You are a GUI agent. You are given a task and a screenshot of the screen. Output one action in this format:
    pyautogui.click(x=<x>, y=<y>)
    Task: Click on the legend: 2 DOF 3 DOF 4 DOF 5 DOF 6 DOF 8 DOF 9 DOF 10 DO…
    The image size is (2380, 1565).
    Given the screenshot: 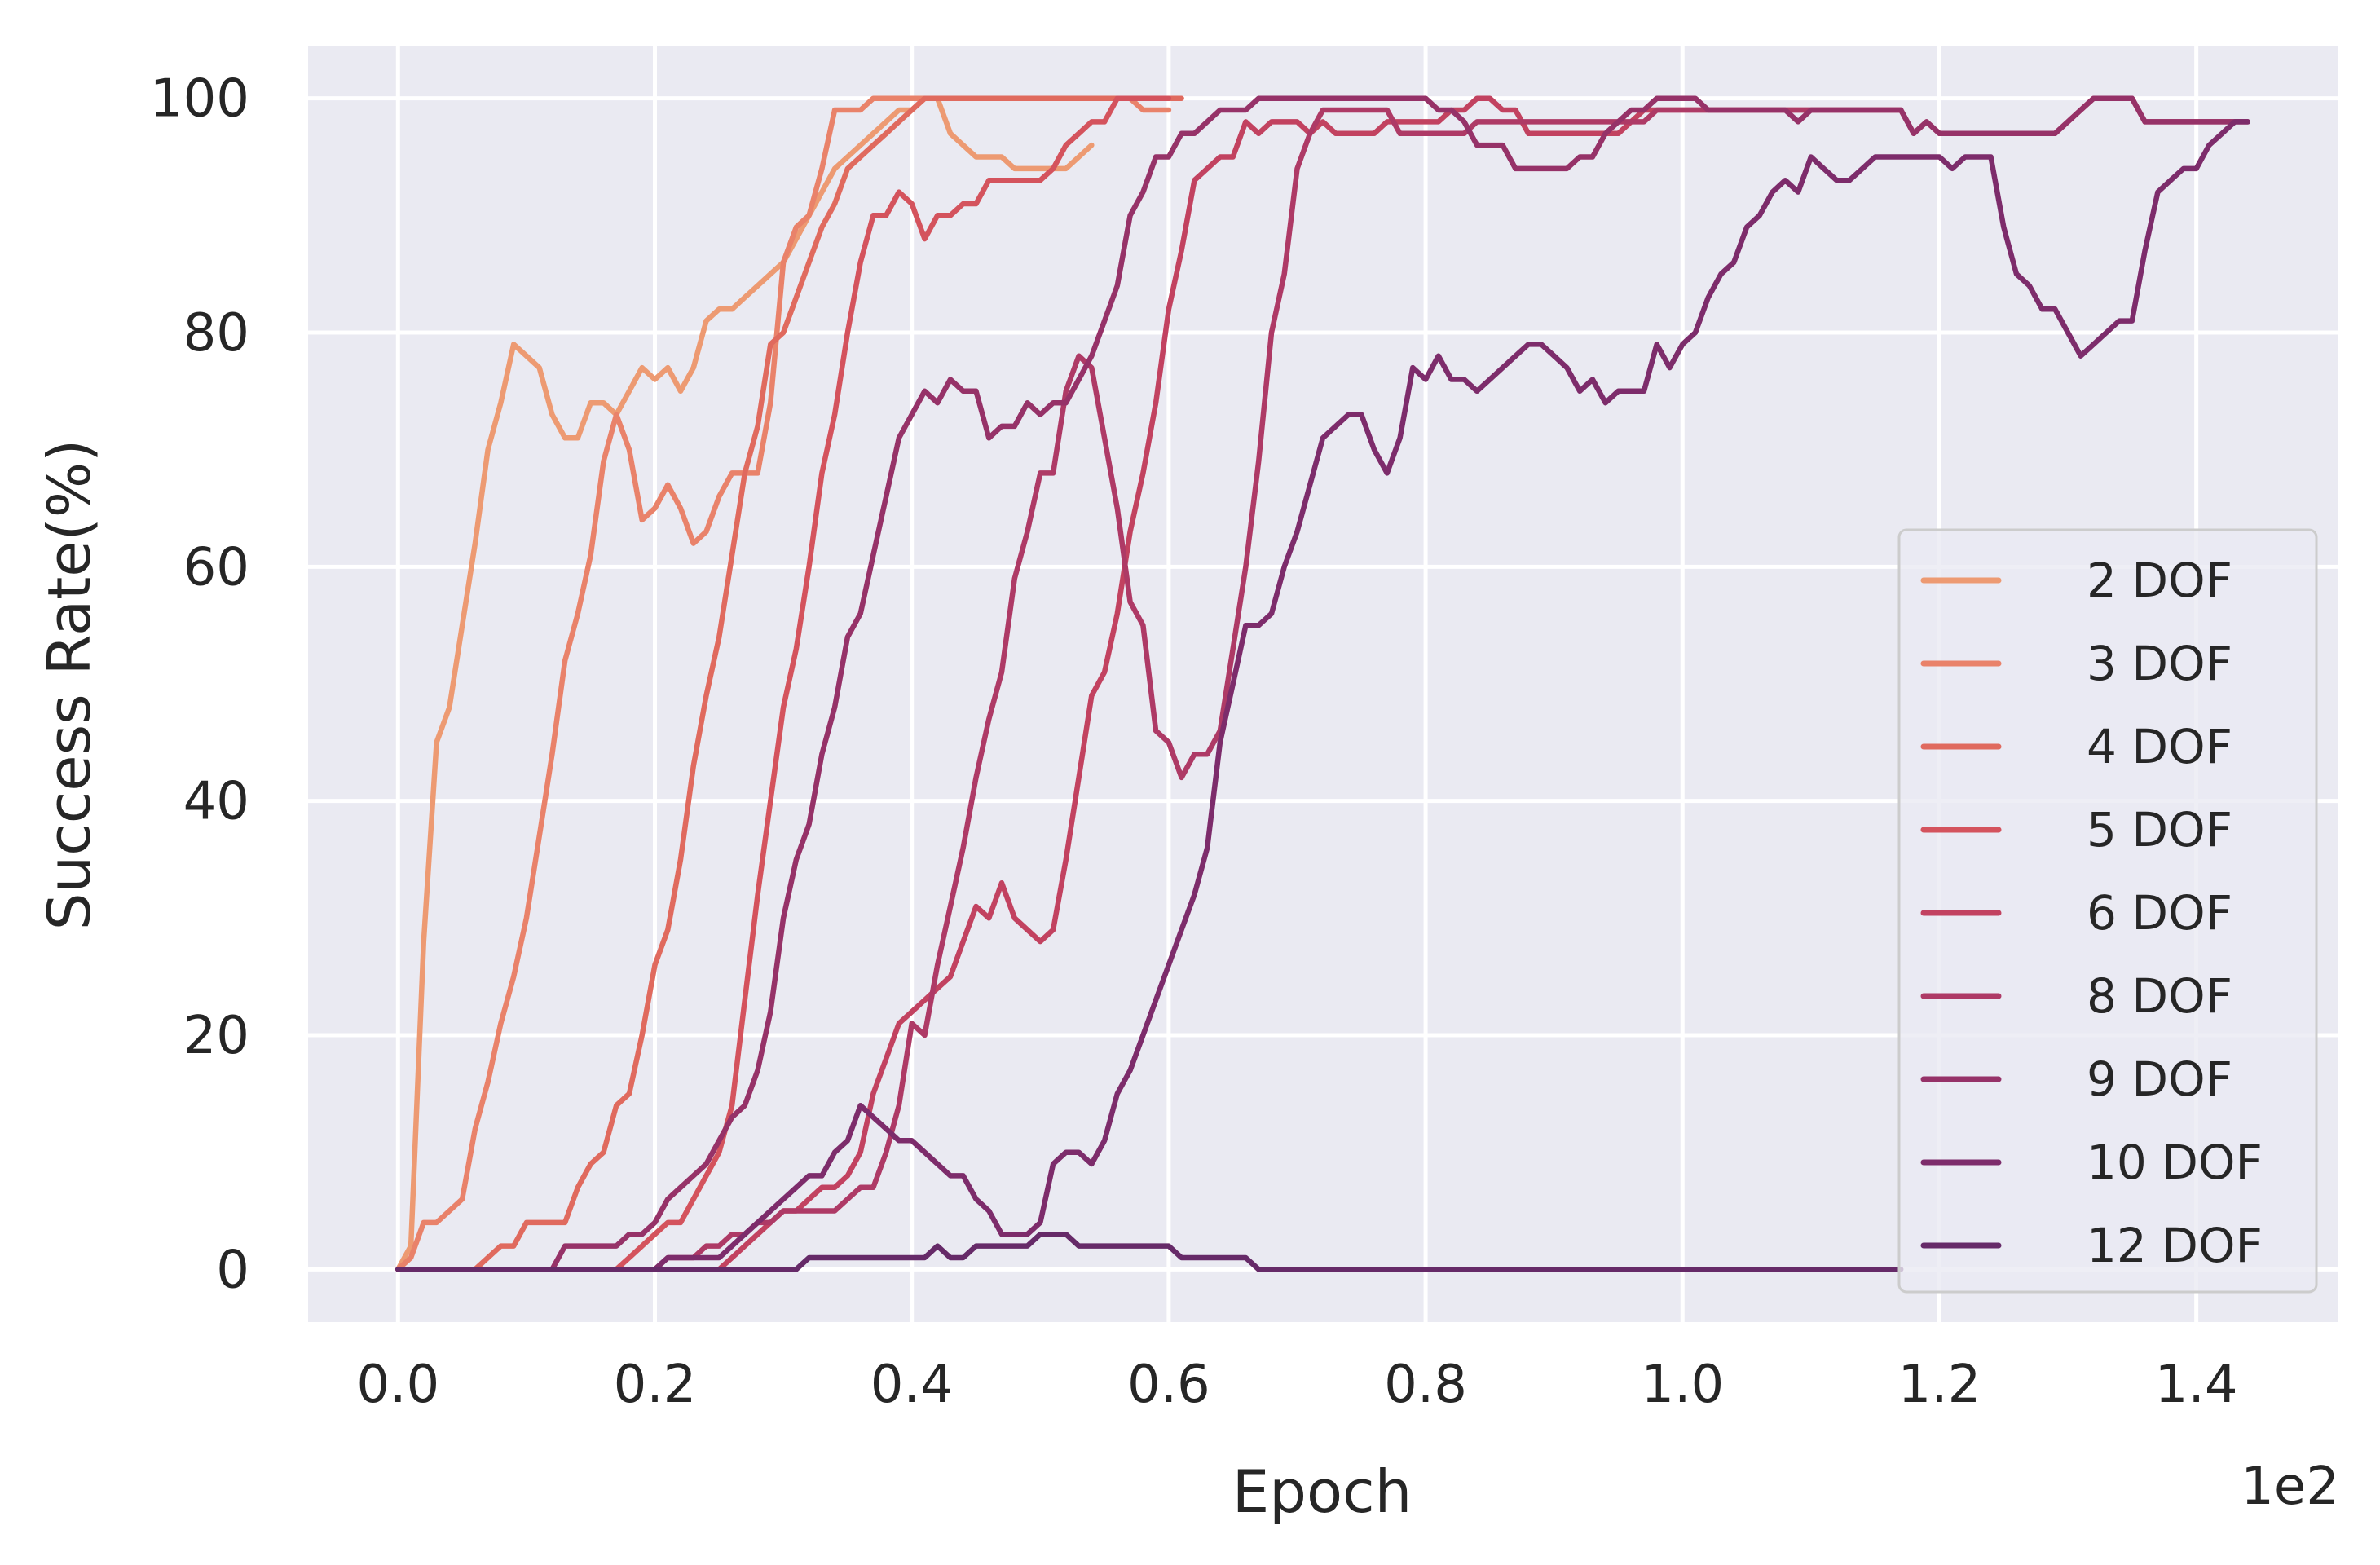 What is the action you would take?
    pyautogui.click(x=2108, y=911)
    